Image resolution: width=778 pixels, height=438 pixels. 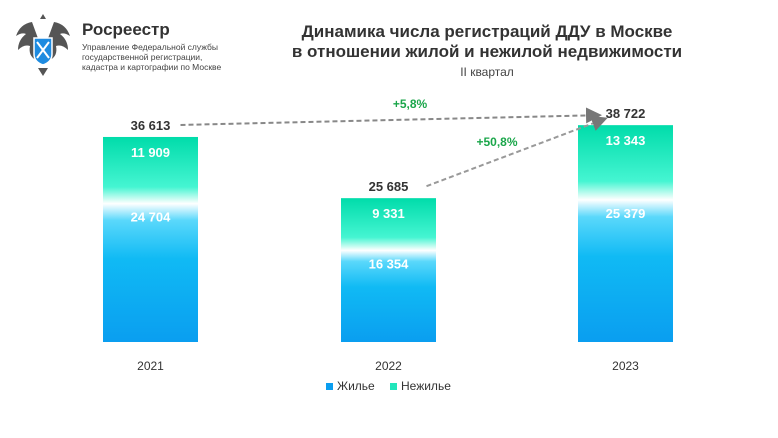 I want to click on rosreestr-logo, so click(x=43, y=45).